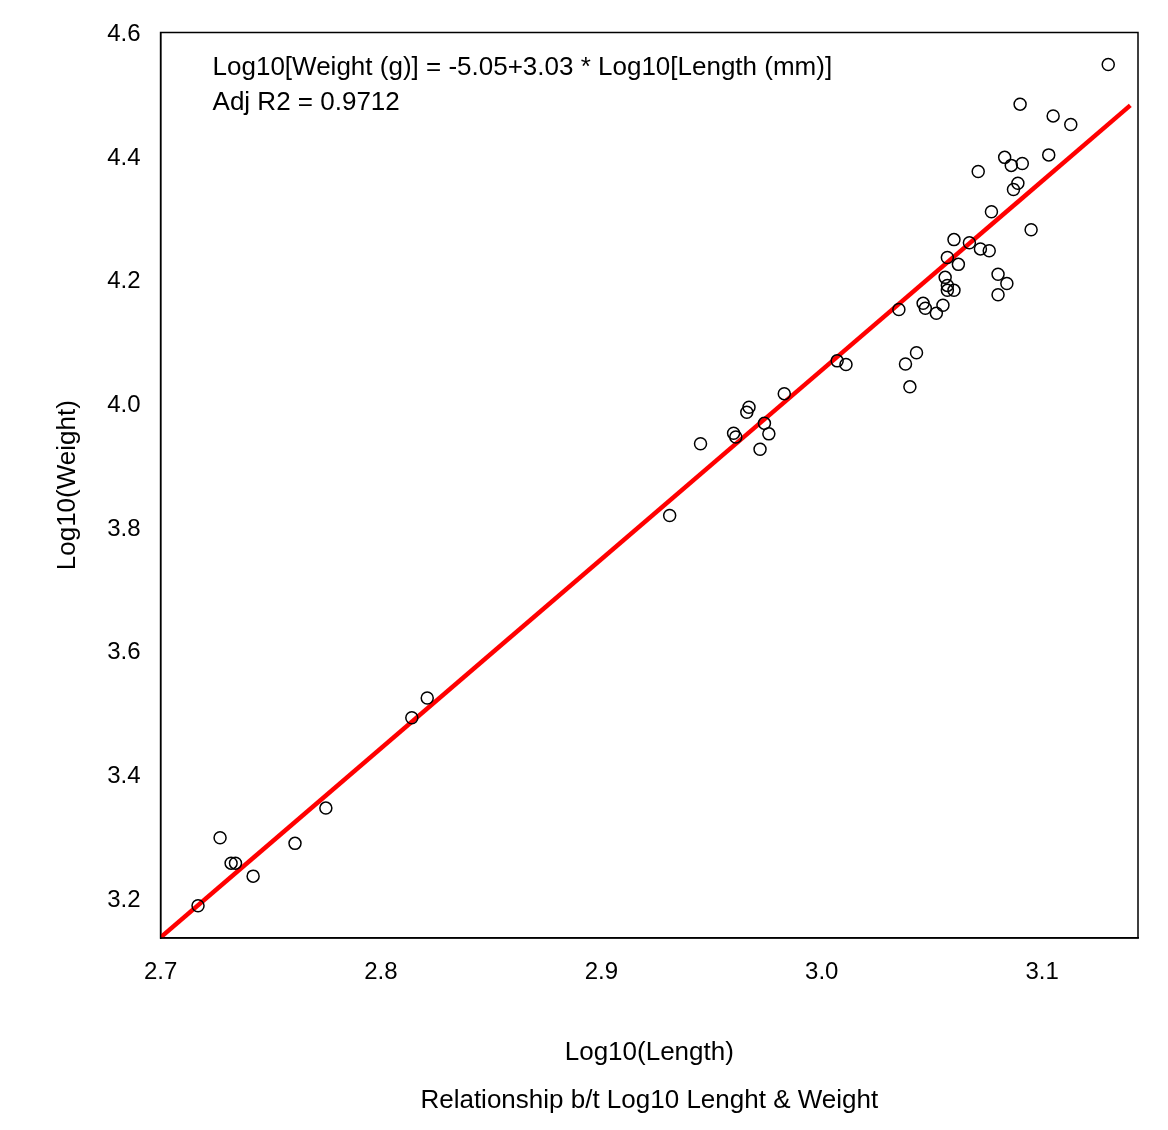 This screenshot has height=1130, width=1168. Describe the element at coordinates (124, 32) in the screenshot. I see `y-tick-label: 4.6` at that location.